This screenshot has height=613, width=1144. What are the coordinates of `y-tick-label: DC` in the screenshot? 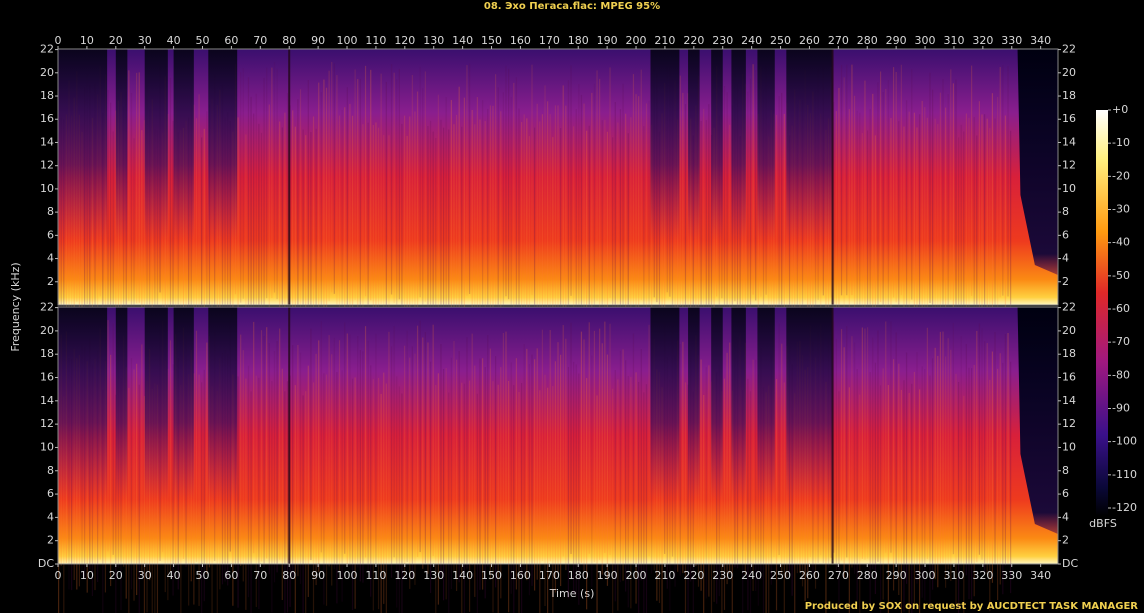 It's located at (1070, 563).